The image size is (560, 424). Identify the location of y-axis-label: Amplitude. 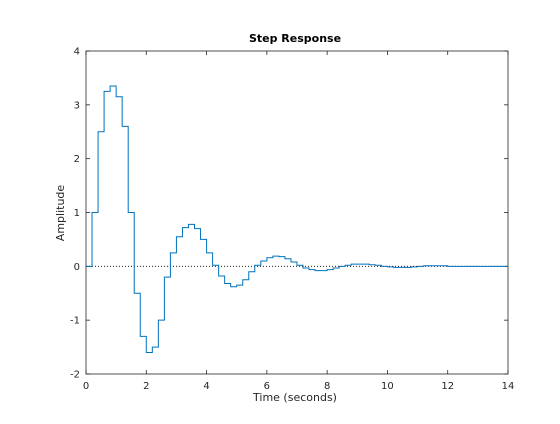
(60, 213).